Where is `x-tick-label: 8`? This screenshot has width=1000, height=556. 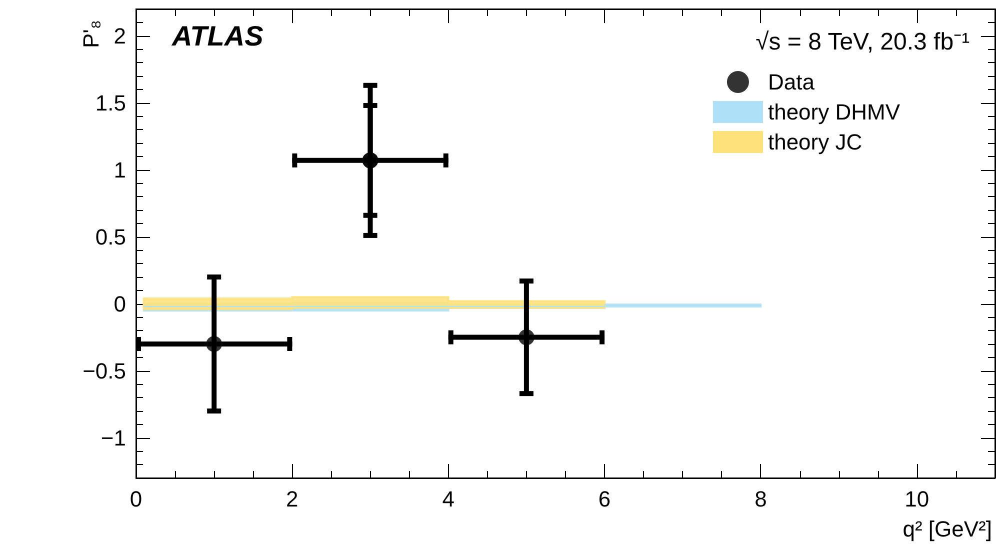
x-tick-label: 8 is located at coordinates (760, 499).